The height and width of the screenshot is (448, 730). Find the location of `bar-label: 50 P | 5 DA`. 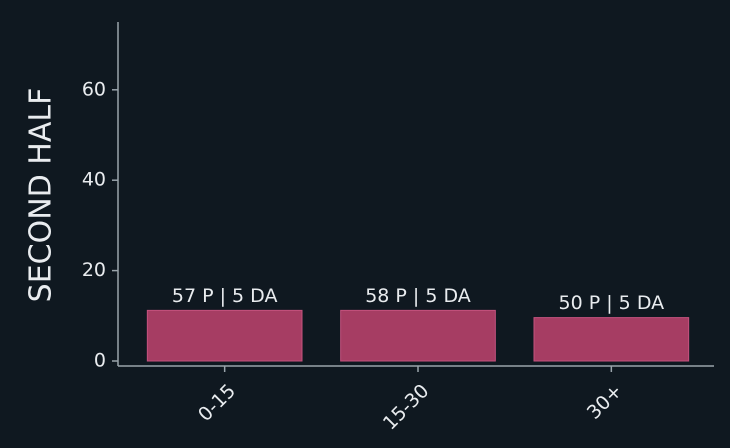

bar-label: 50 P | 5 DA is located at coordinates (612, 303).